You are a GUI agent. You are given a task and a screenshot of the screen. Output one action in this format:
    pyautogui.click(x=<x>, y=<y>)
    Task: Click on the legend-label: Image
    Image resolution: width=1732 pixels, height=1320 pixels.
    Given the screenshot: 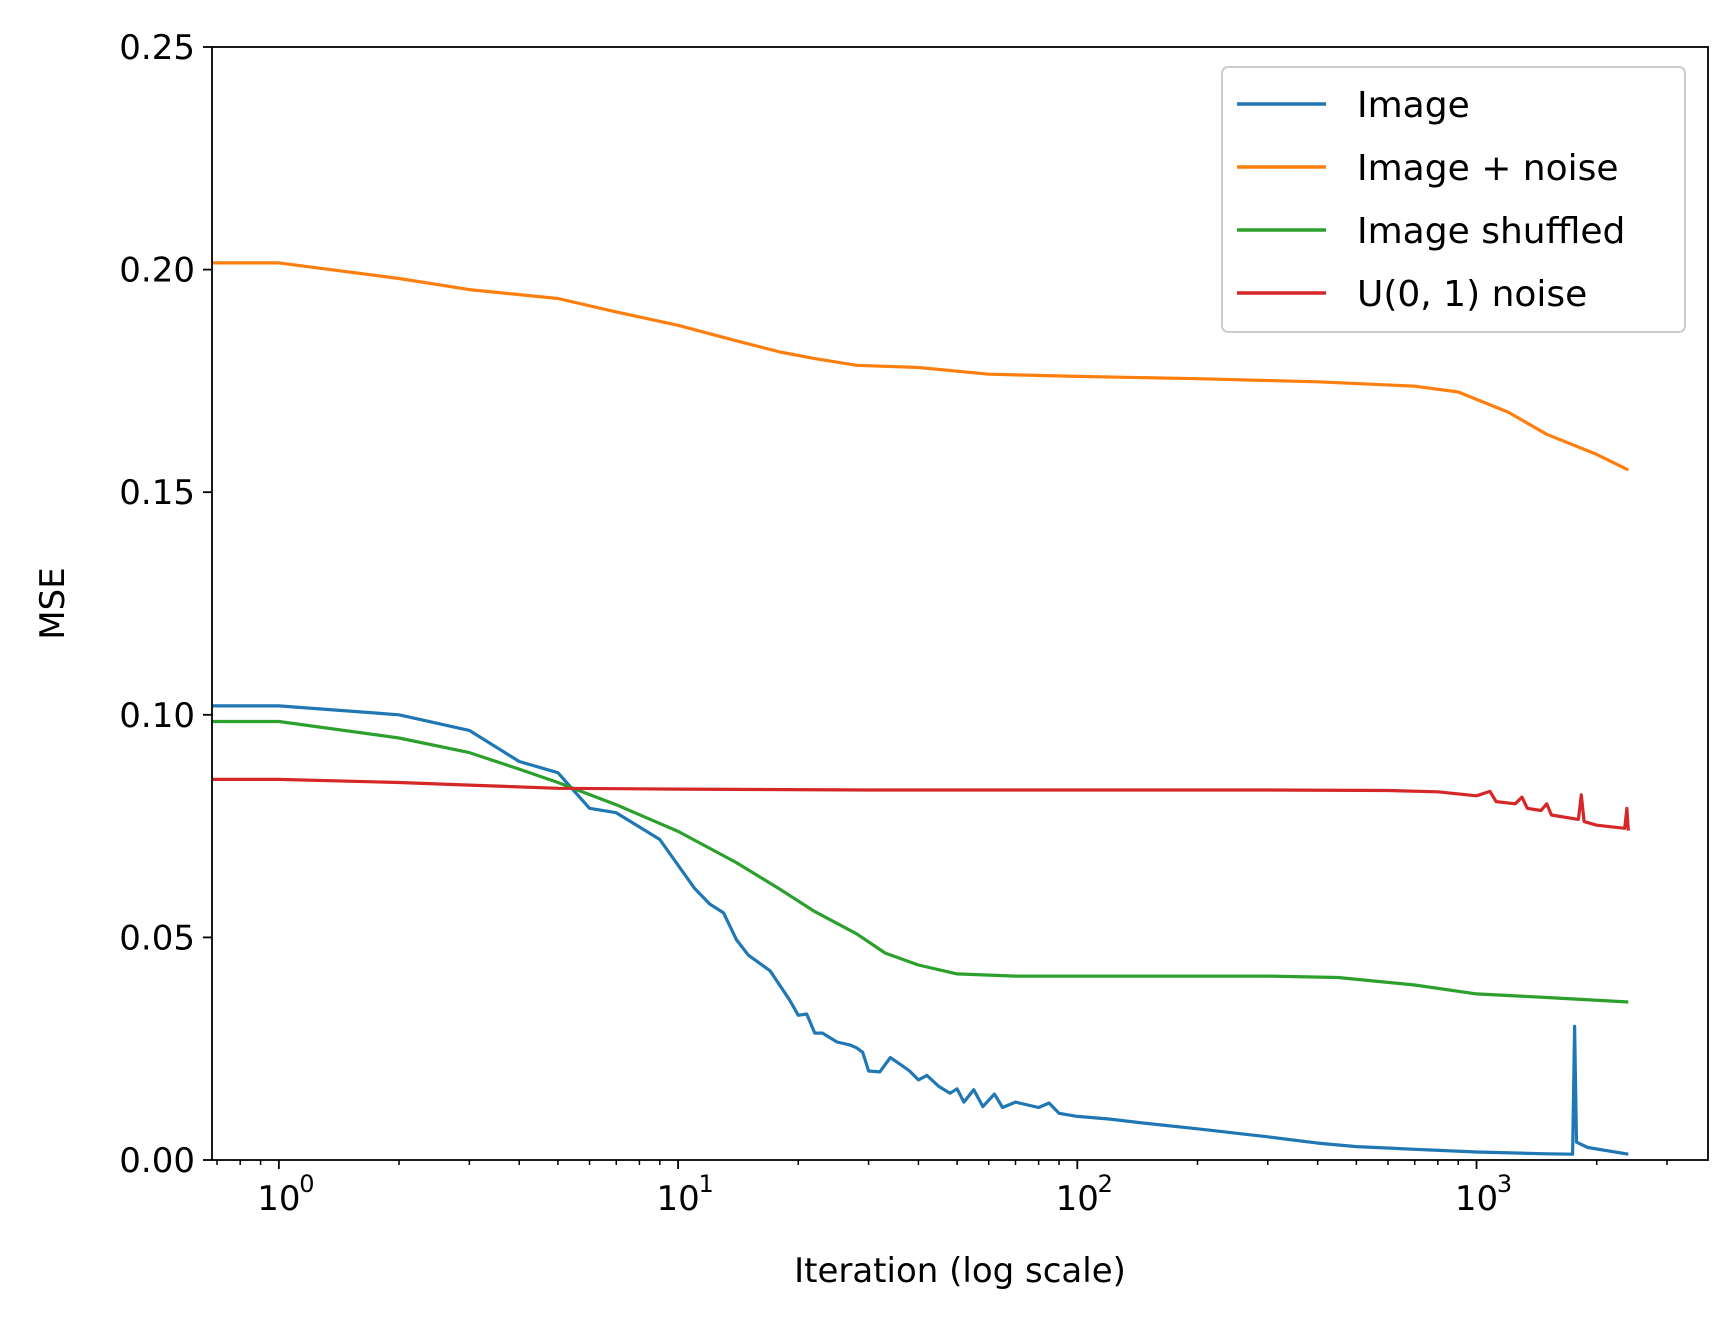 What is the action you would take?
    pyautogui.click(x=1413, y=105)
    